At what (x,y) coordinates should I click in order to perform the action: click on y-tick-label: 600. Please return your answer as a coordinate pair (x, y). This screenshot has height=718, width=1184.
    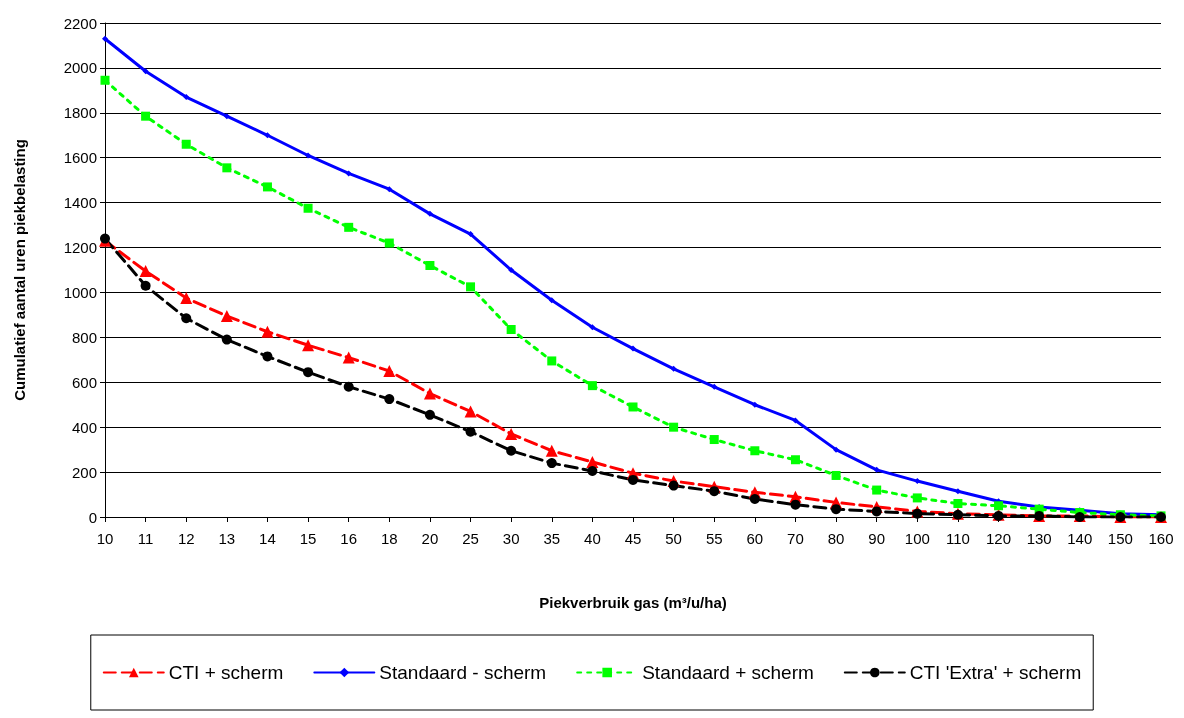
    Looking at the image, I should click on (84, 382).